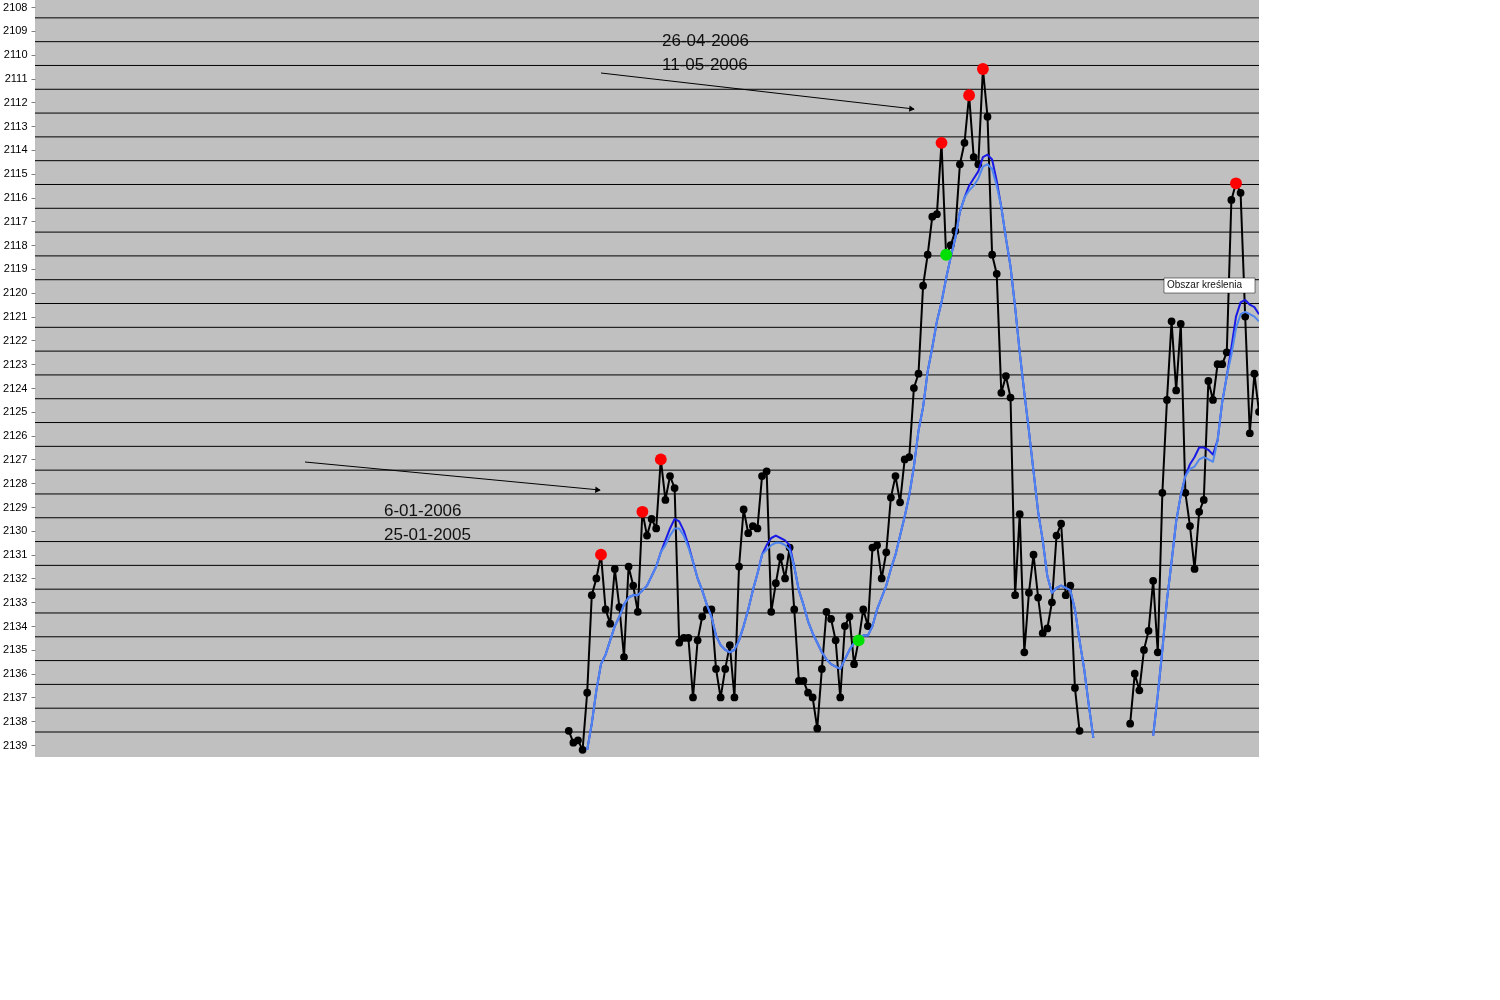 The width and height of the screenshot is (1500, 1000). What do you see at coordinates (15, 744) in the screenshot?
I see `y-tick-label: 2139` at bounding box center [15, 744].